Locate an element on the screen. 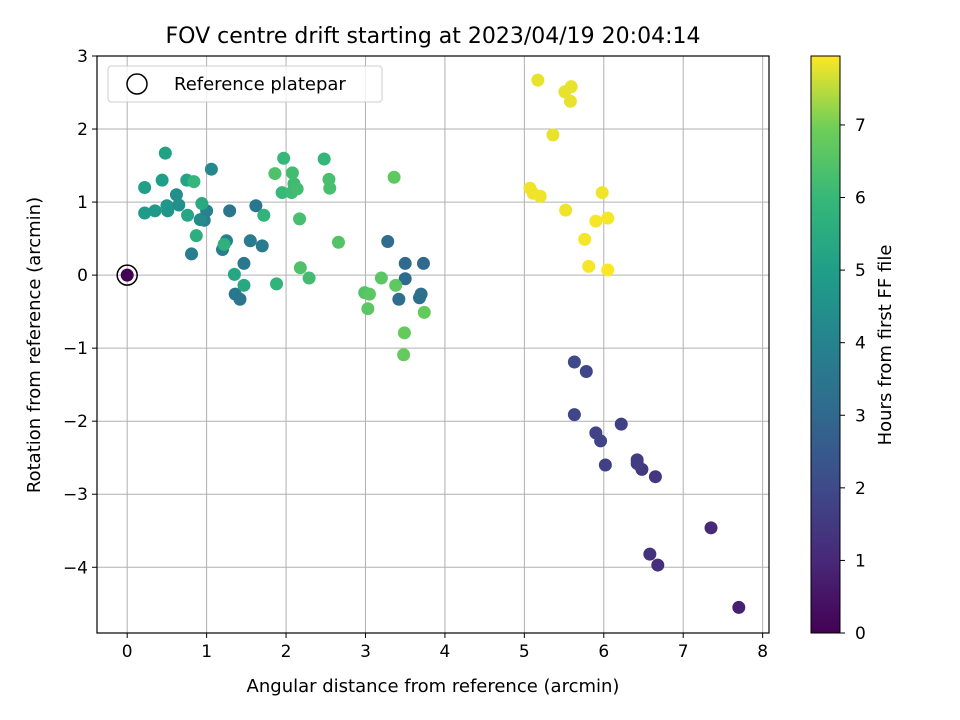 The image size is (960, 720). y-tick-label: 3 is located at coordinates (82, 57).